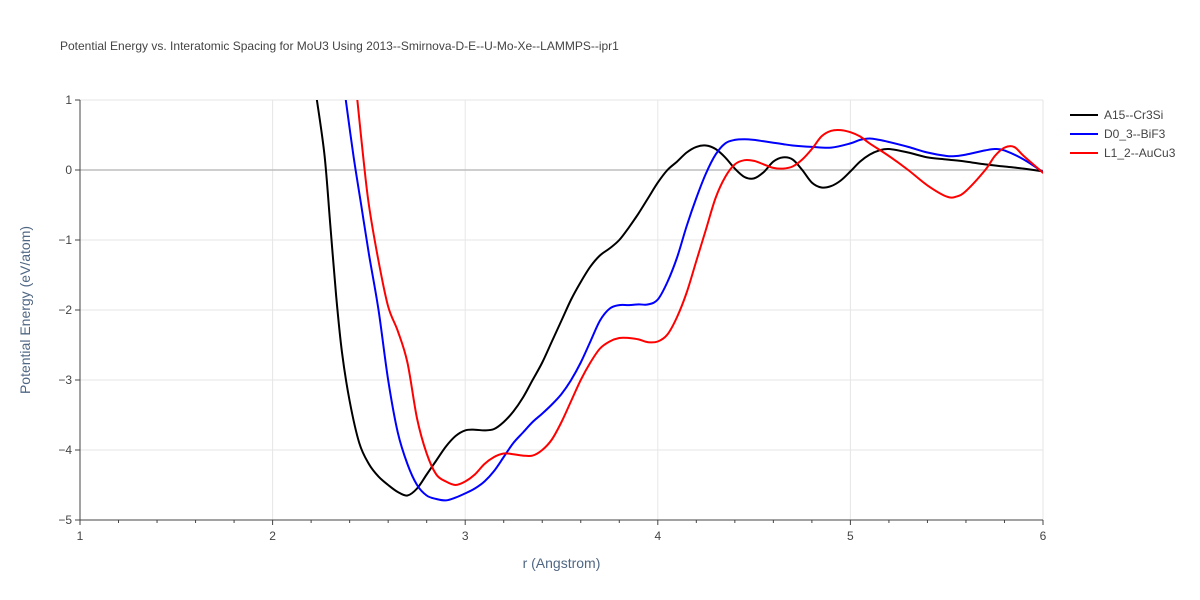  Describe the element at coordinates (1140, 153) in the screenshot. I see `legend-label: L1_2--AuCu3` at that location.